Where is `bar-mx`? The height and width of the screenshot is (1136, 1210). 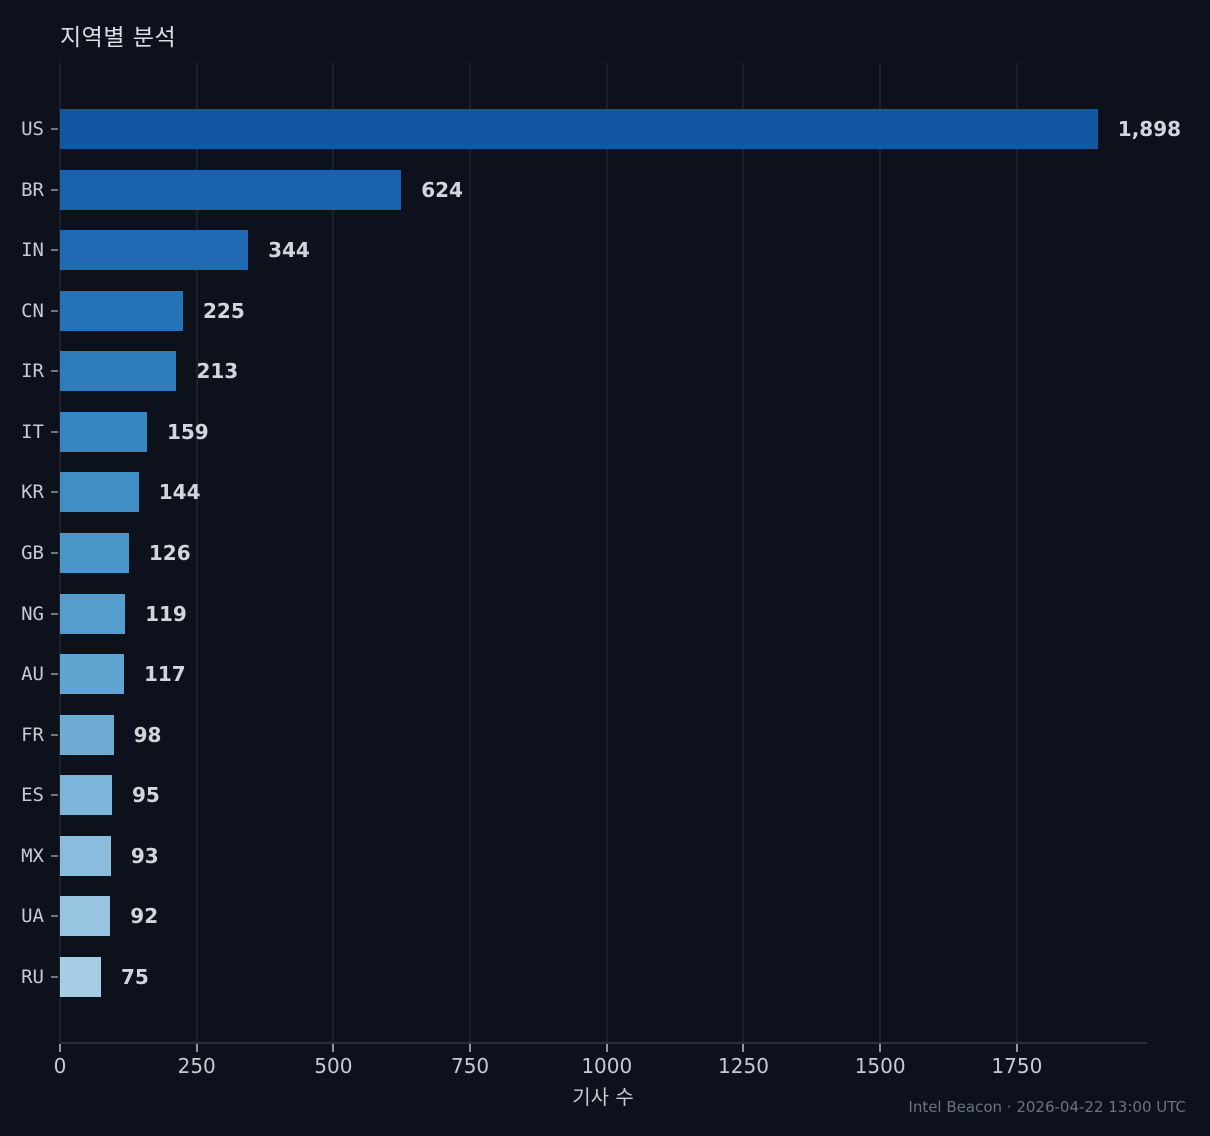
bar-mx is located at coordinates (85, 855).